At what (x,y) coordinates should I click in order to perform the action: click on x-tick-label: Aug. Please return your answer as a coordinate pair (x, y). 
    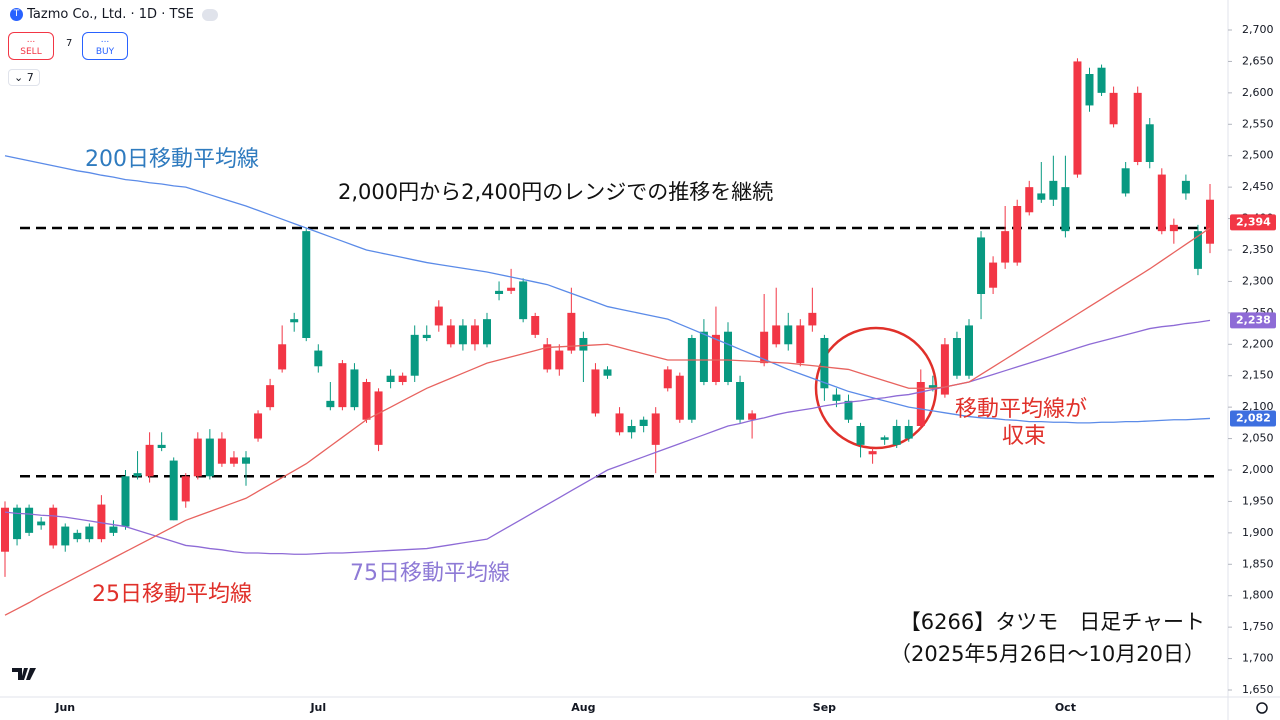
    Looking at the image, I should click on (583, 707).